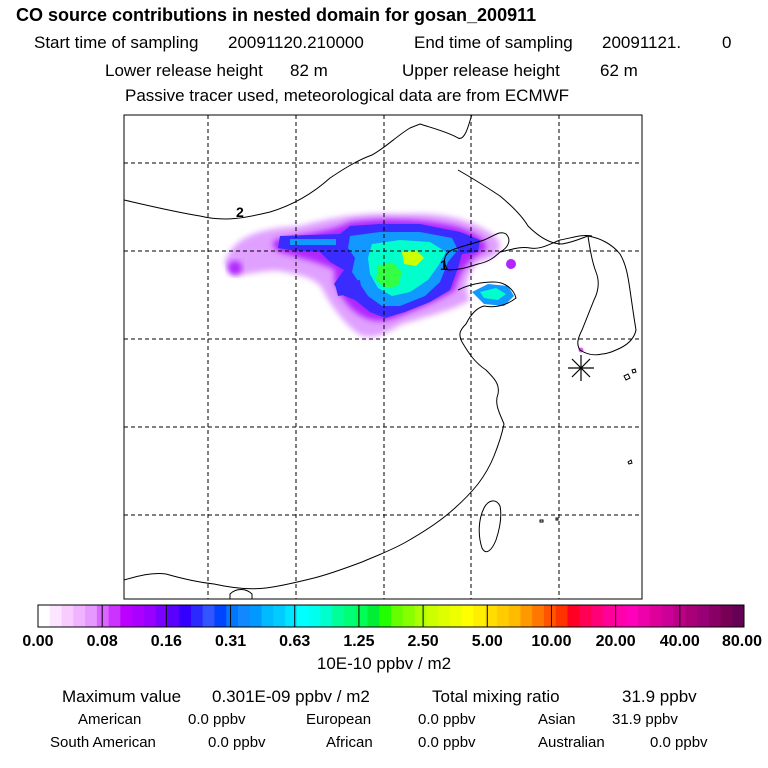 The width and height of the screenshot is (768, 768). What do you see at coordinates (727, 42) in the screenshot?
I see `end-time-extra: 0` at bounding box center [727, 42].